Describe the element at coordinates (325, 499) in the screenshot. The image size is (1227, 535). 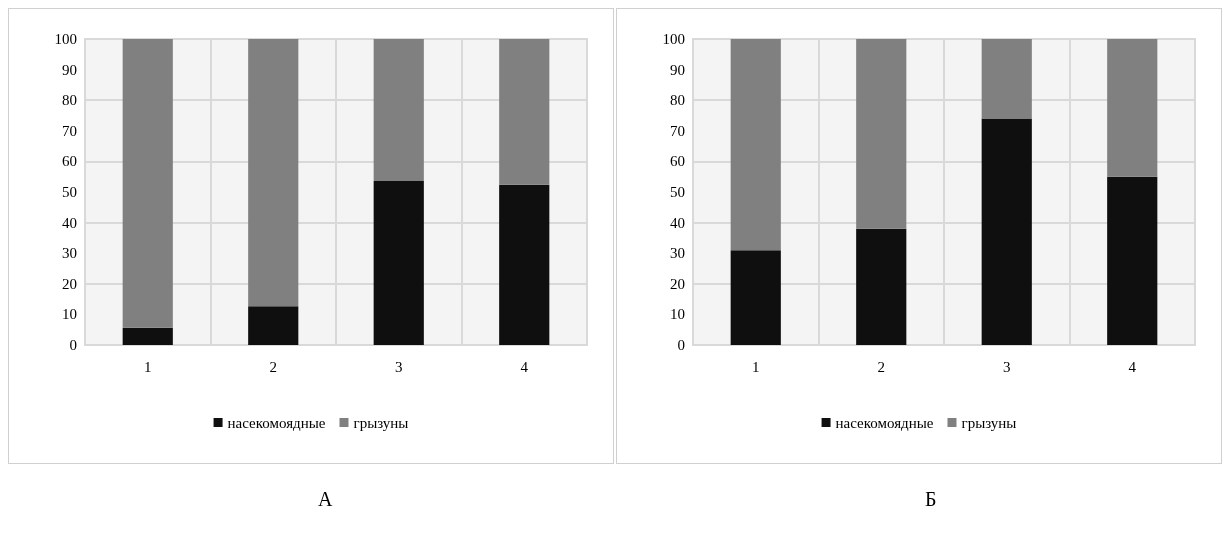
I see `text: А` at that location.